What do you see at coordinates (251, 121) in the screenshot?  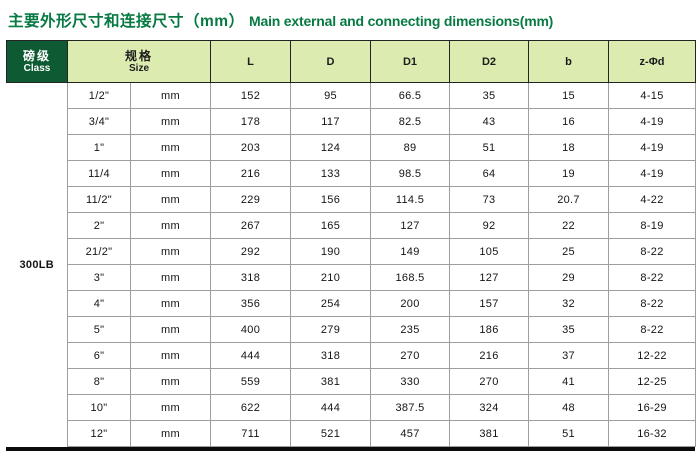 I see `table-cell: 178` at bounding box center [251, 121].